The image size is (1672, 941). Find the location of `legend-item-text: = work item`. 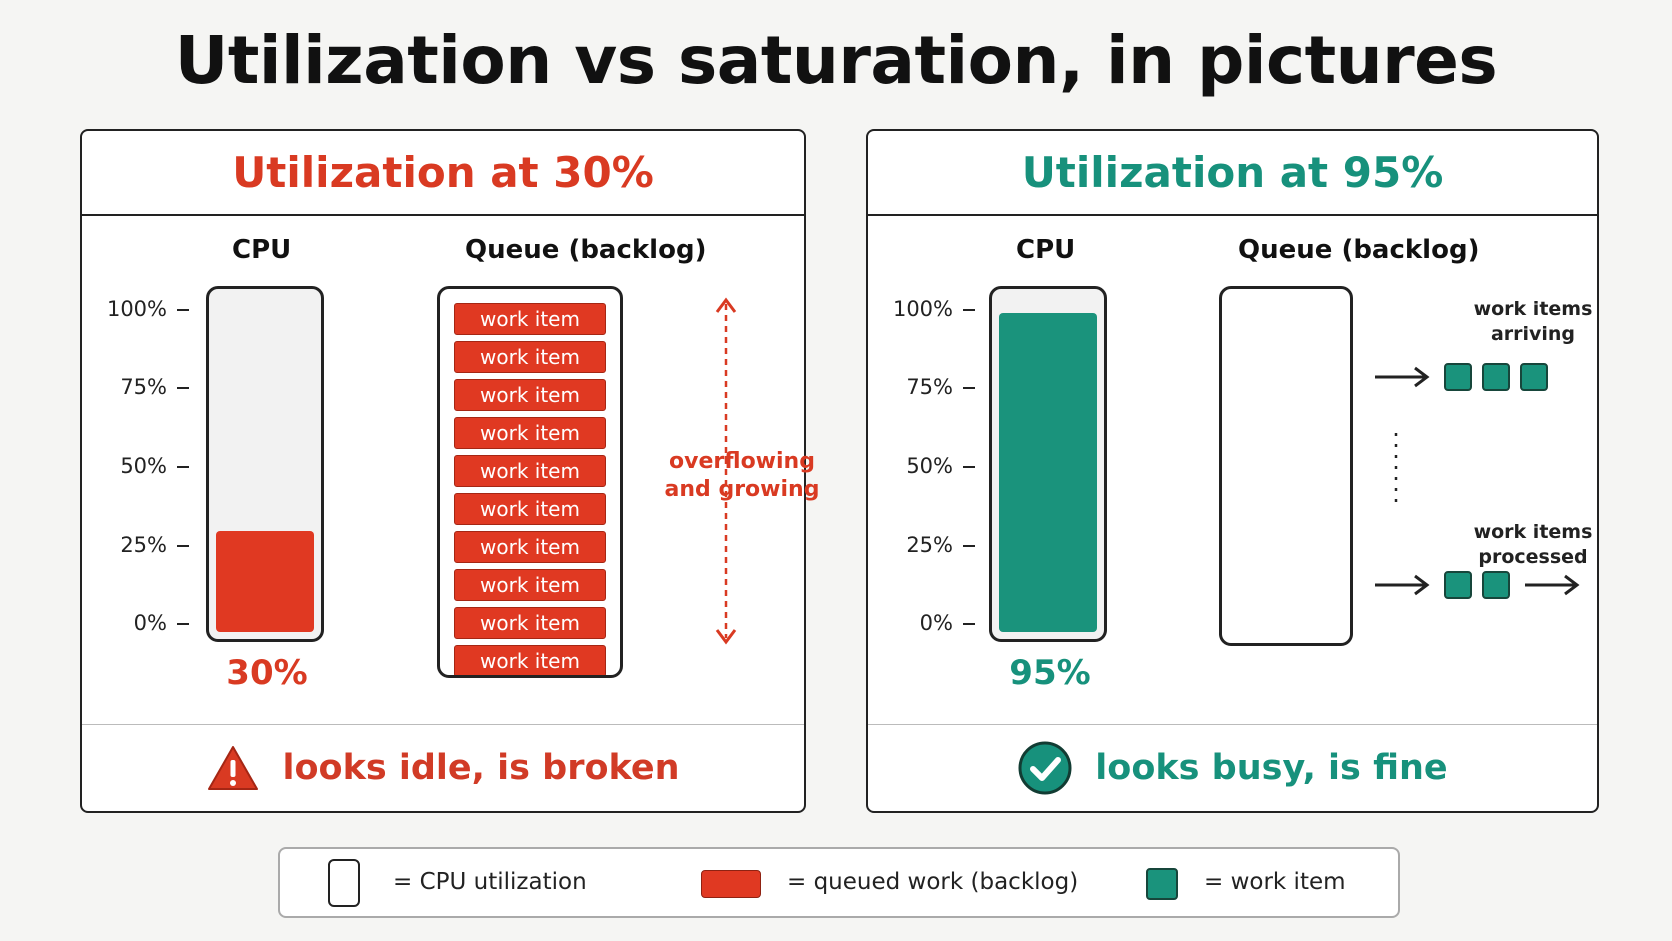

legend-item-text: = work item is located at coordinates (1275, 882).